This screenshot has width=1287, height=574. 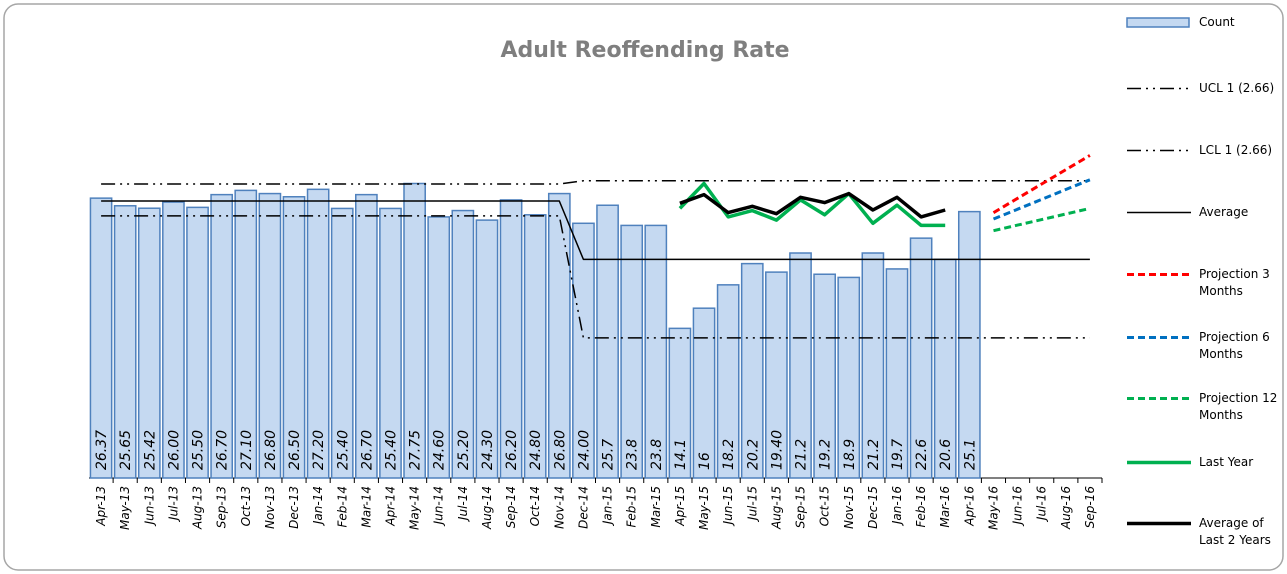 What do you see at coordinates (559, 507) in the screenshot?
I see `x-tick-label: Nov-14` at bounding box center [559, 507].